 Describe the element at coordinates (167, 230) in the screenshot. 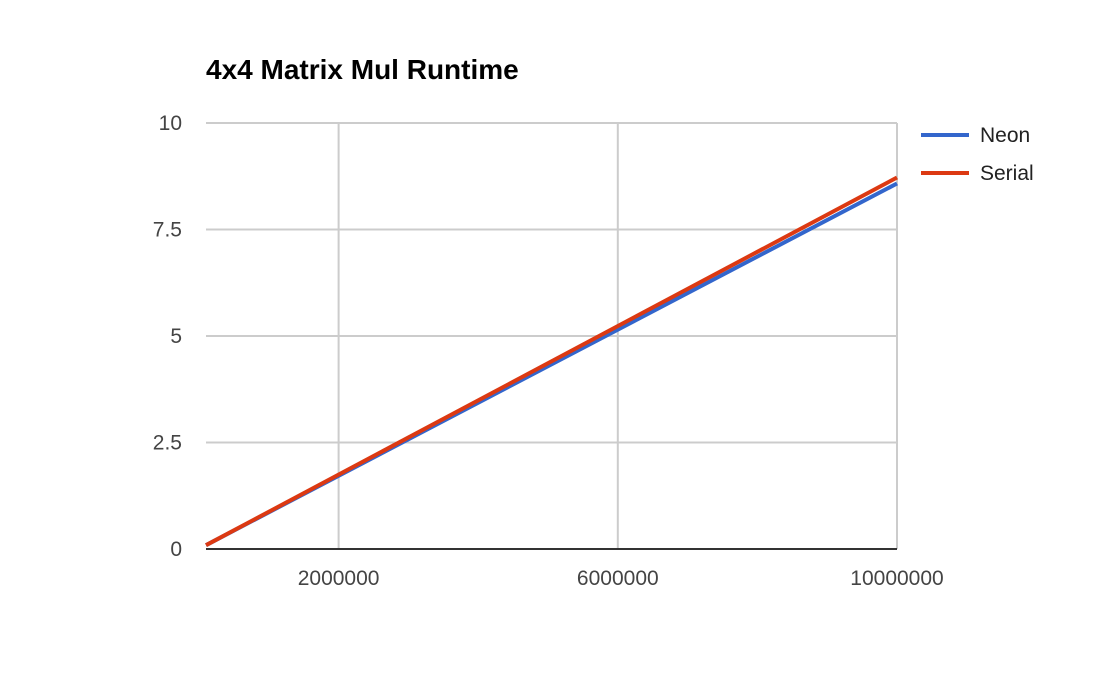

I see `y-tick-label: 7.5` at that location.